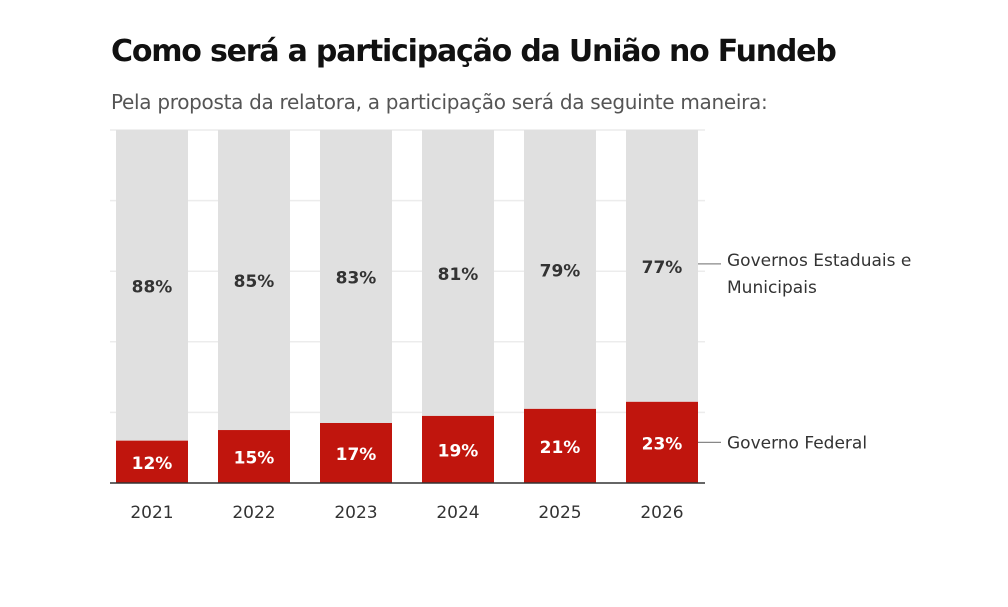 The image size is (1008, 607). I want to click on value-label-estaduais: 85%, so click(254, 282).